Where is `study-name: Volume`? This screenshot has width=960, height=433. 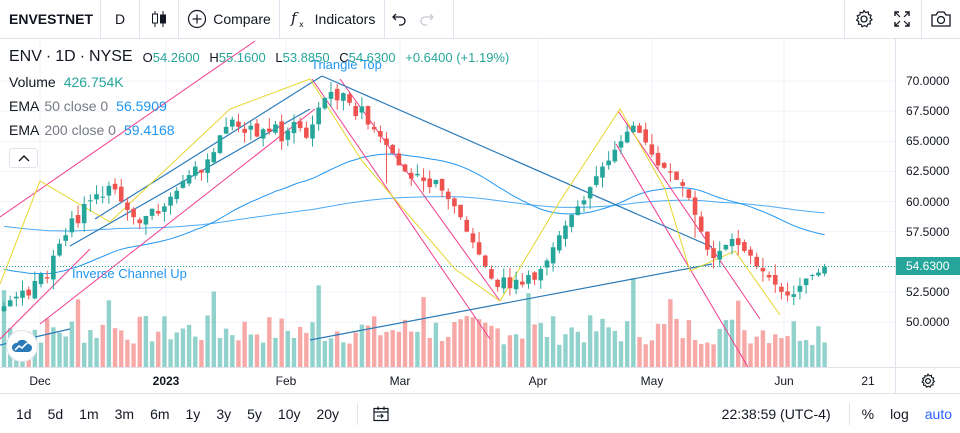
study-name: Volume is located at coordinates (32, 82).